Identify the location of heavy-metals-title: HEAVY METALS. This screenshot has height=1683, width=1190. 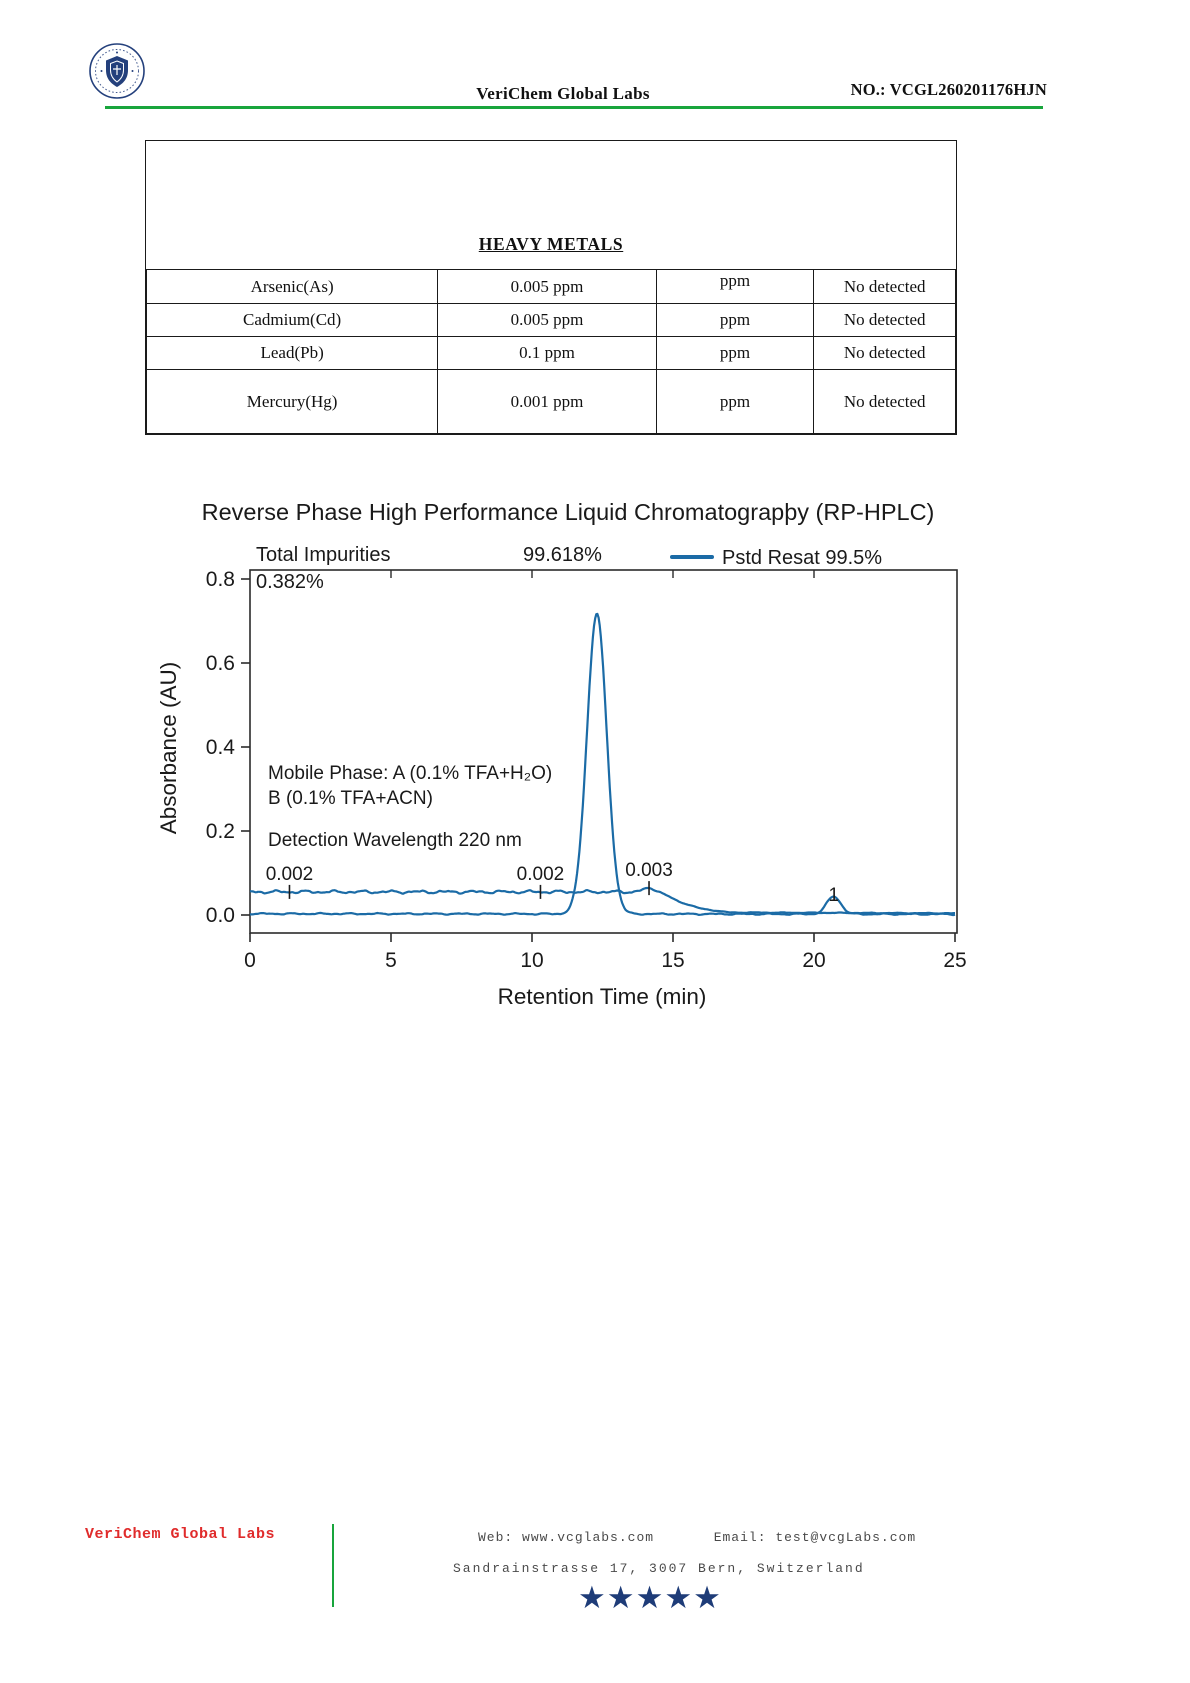
(551, 244).